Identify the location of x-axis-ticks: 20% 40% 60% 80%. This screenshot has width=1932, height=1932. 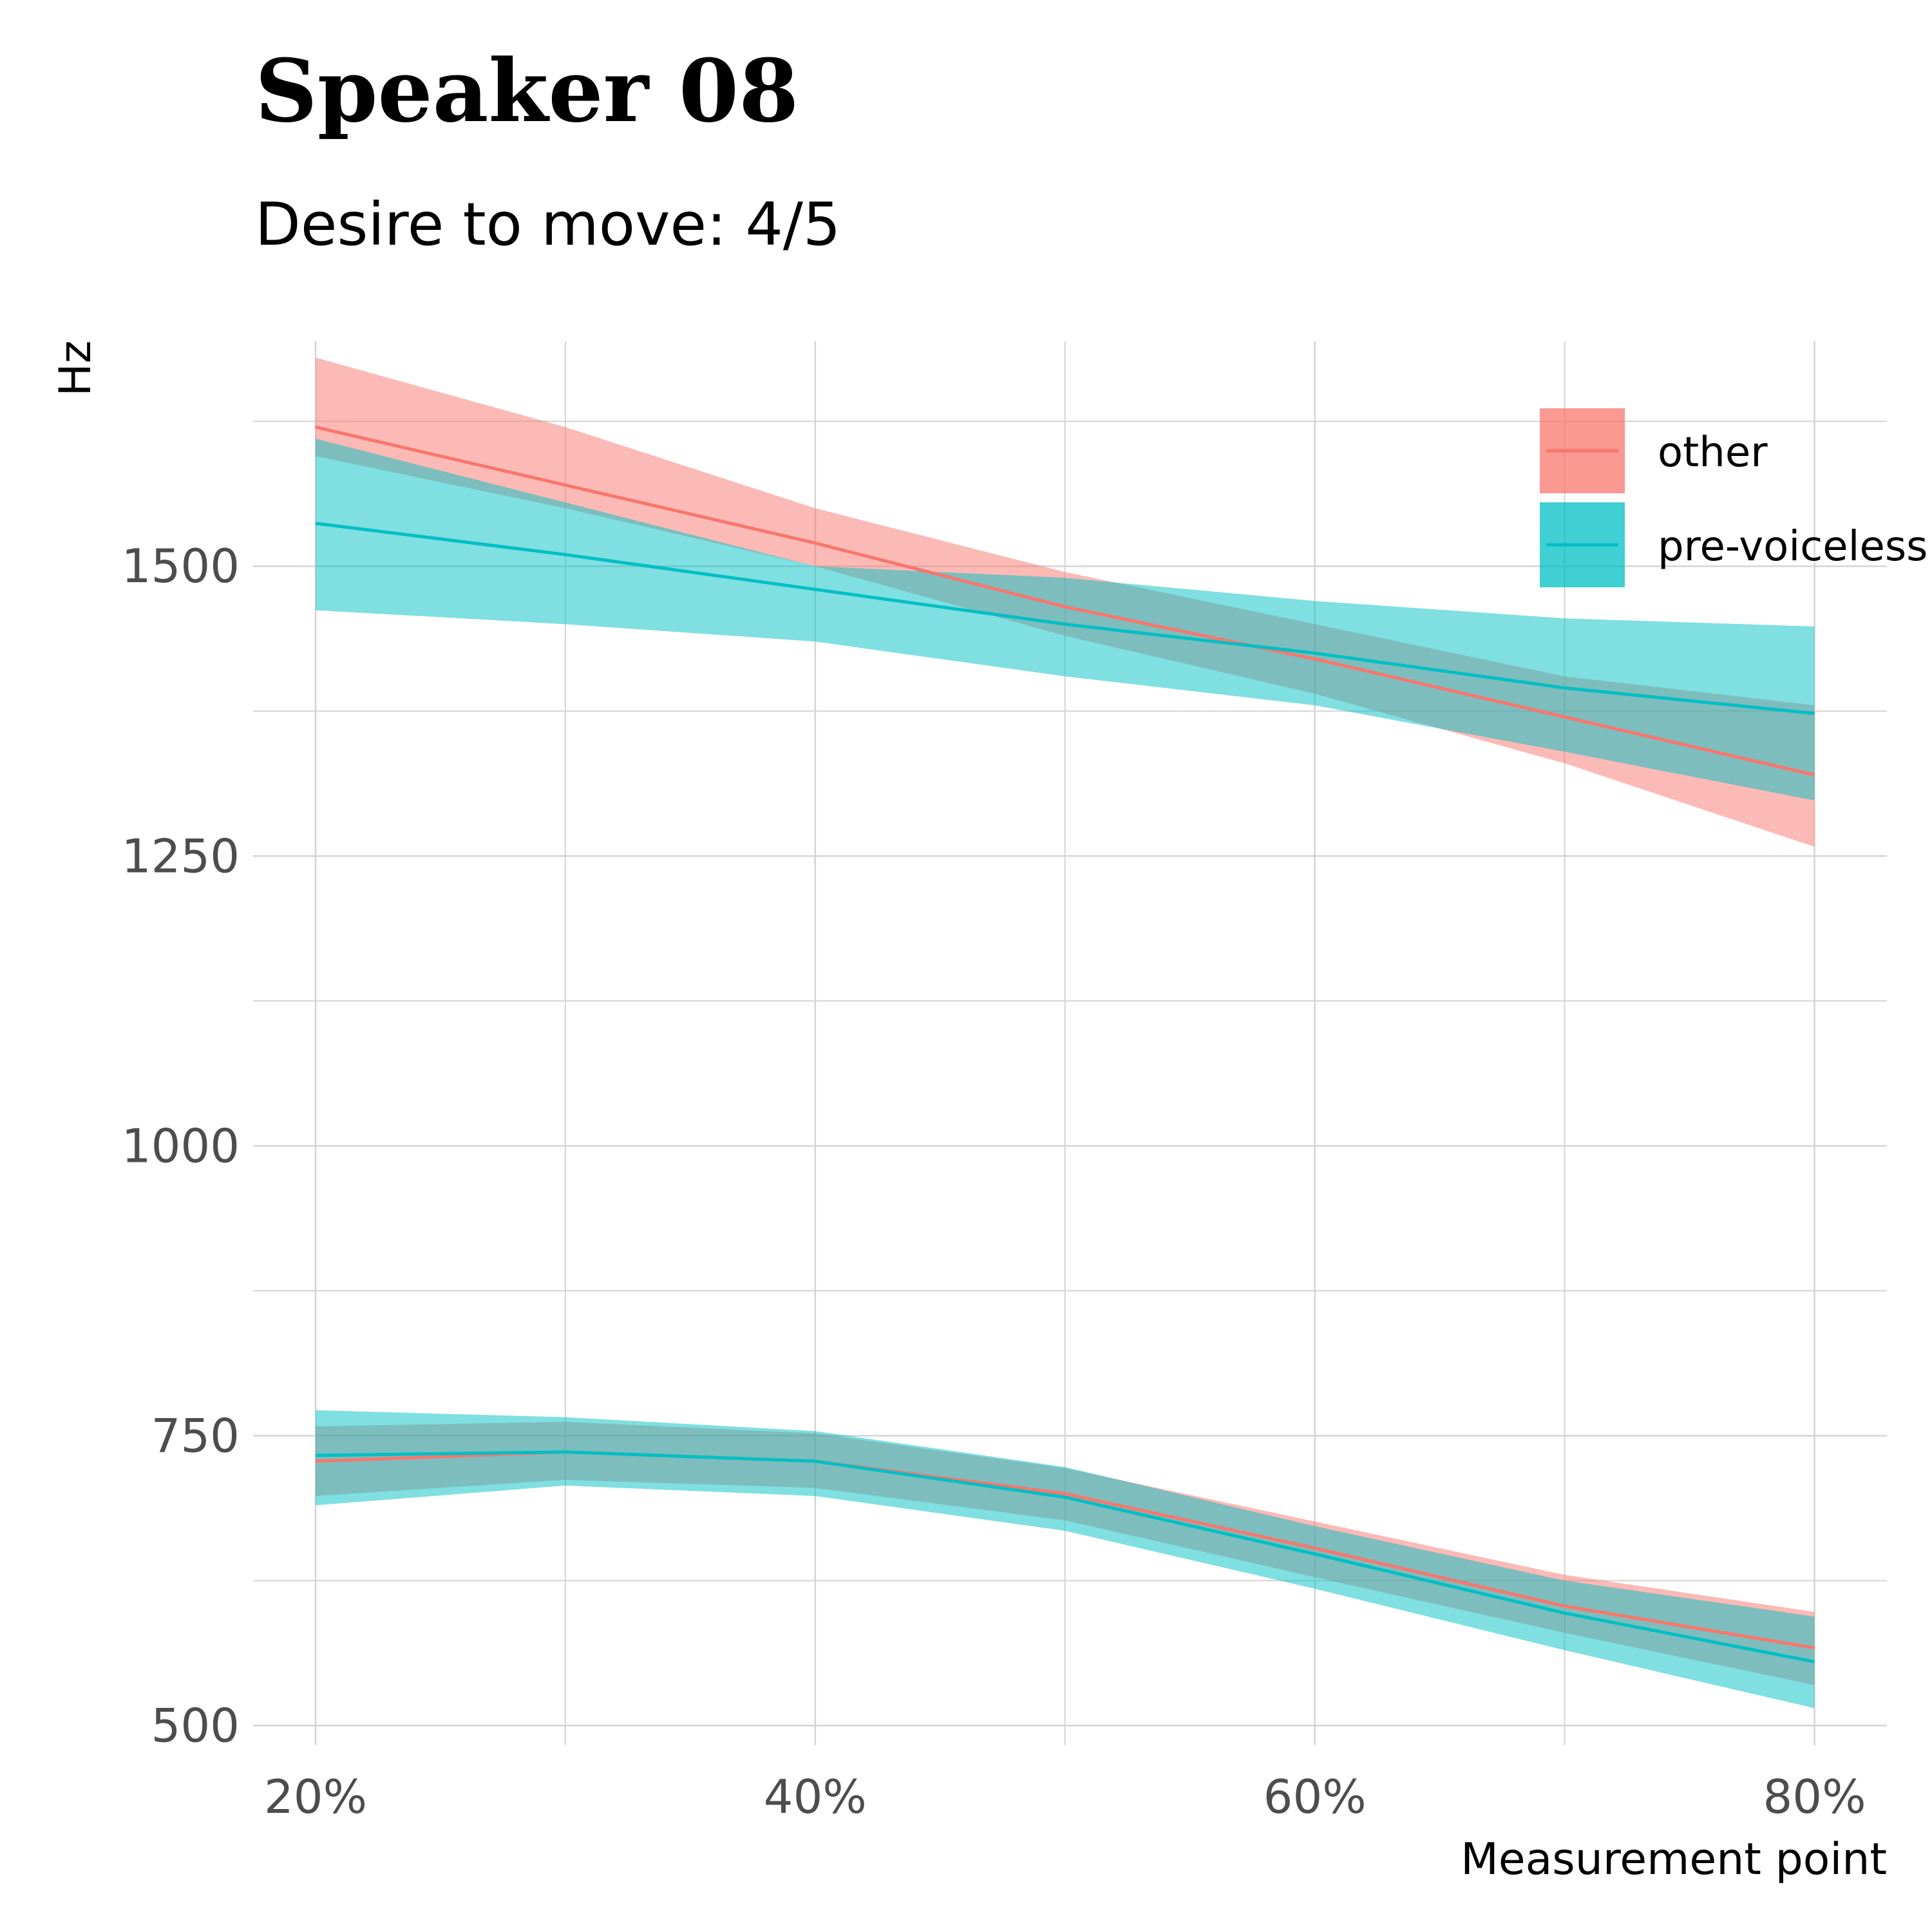
(1065, 1797).